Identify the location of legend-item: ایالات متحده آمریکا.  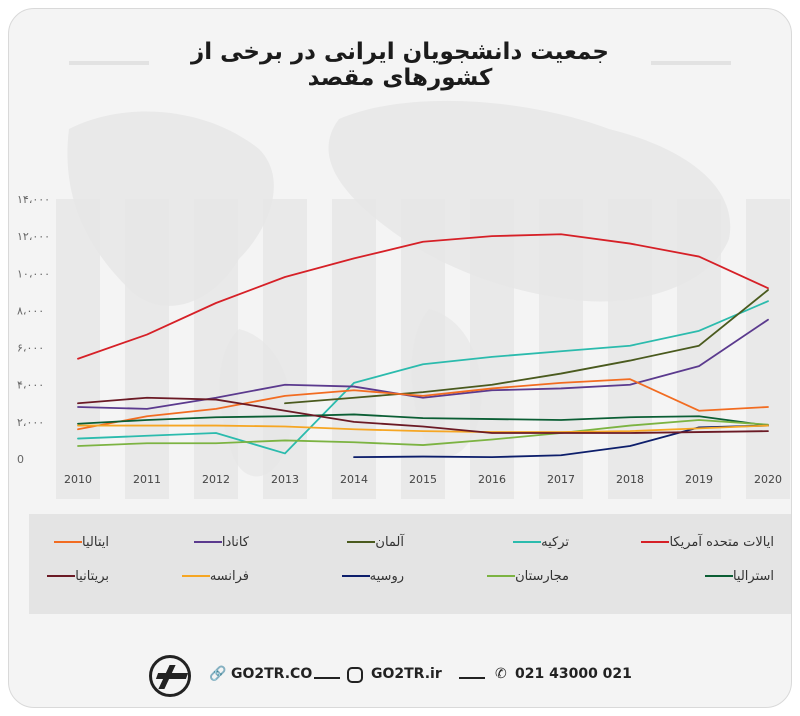
(703, 542).